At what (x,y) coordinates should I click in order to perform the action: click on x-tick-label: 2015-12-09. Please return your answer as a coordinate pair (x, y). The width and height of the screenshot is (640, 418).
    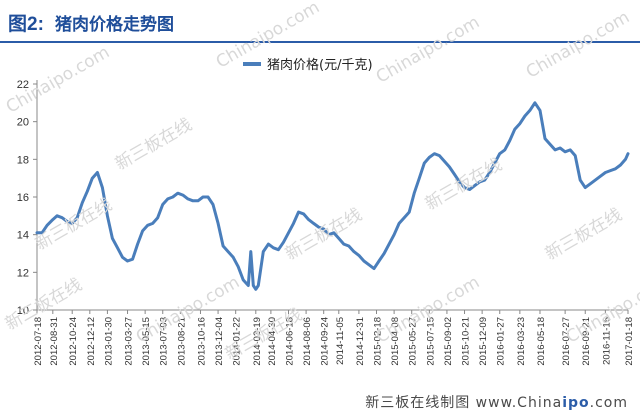
    Looking at the image, I should click on (483, 341).